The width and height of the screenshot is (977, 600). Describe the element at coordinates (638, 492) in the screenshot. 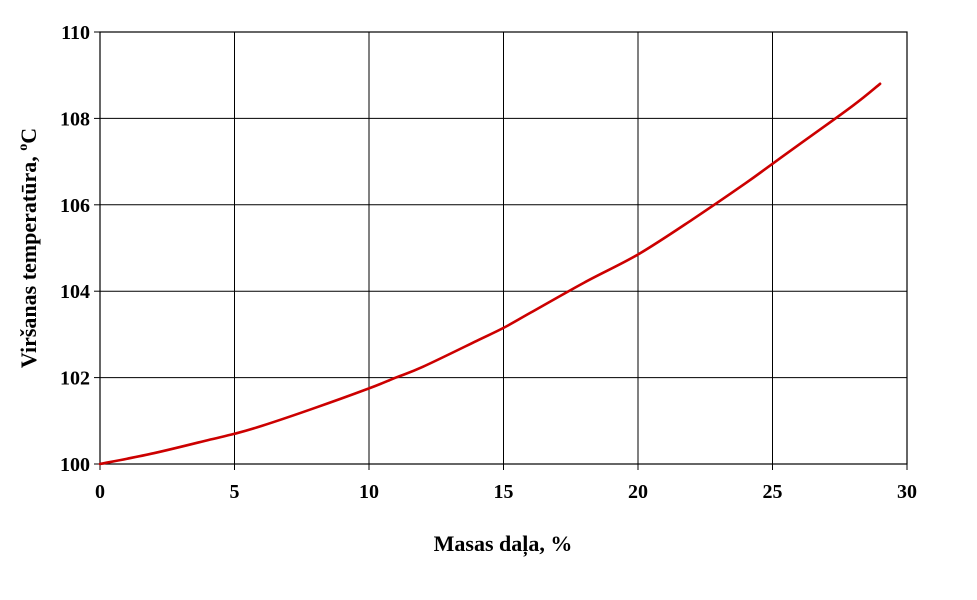

I see `x-tick-label: 20` at that location.